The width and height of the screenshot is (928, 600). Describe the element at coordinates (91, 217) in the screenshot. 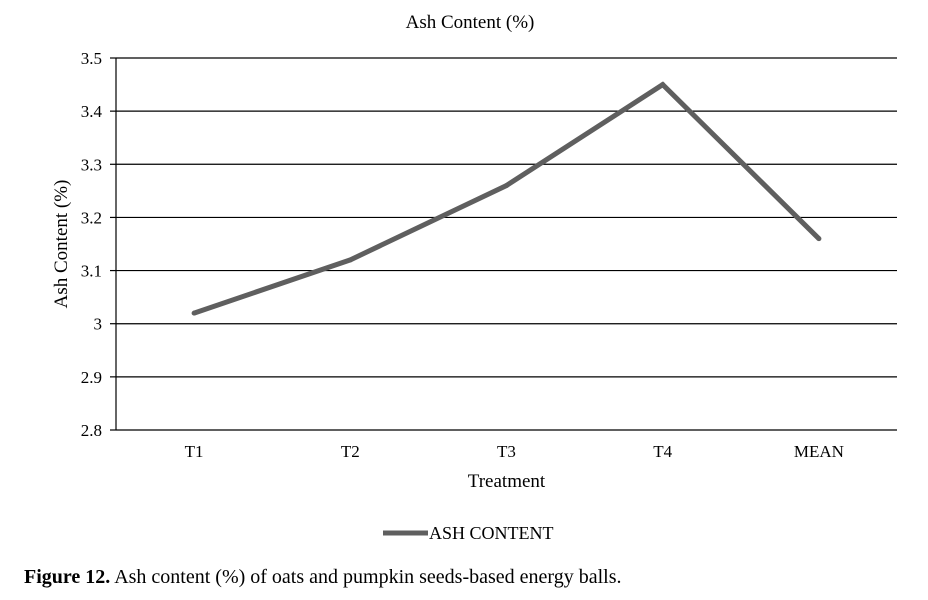

I see `y-tick-label: 3.2` at that location.